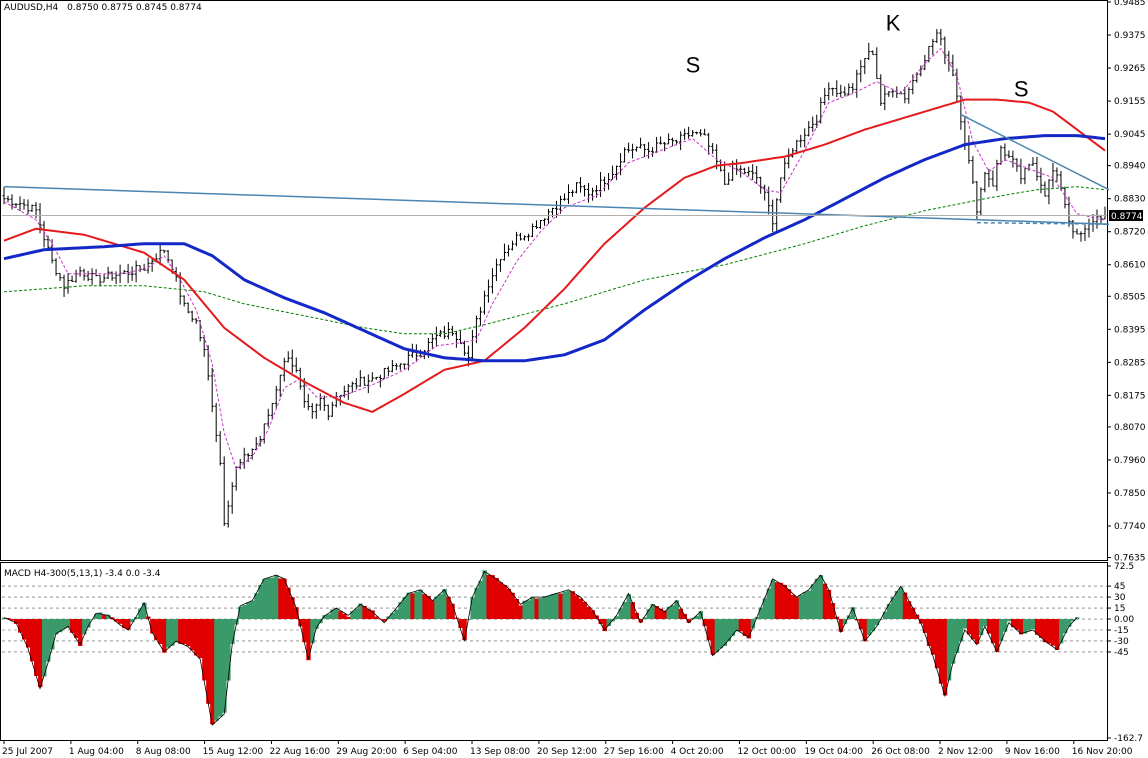 The width and height of the screenshot is (1148, 758). I want to click on macd-level-label: 45, so click(1119, 587).